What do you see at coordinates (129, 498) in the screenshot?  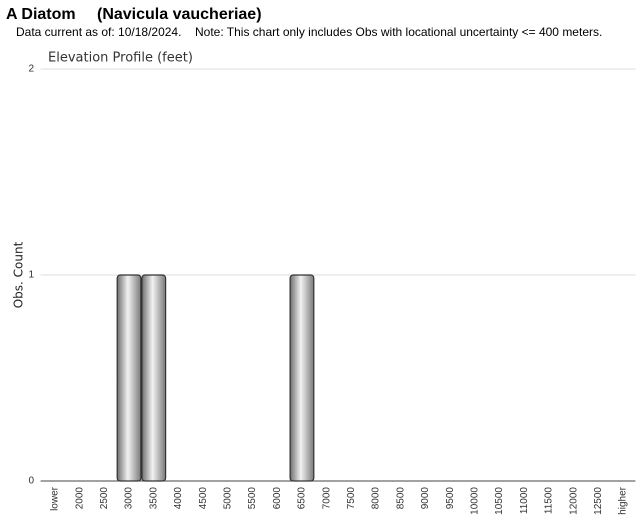 I see `x-tick-label: 3000` at bounding box center [129, 498].